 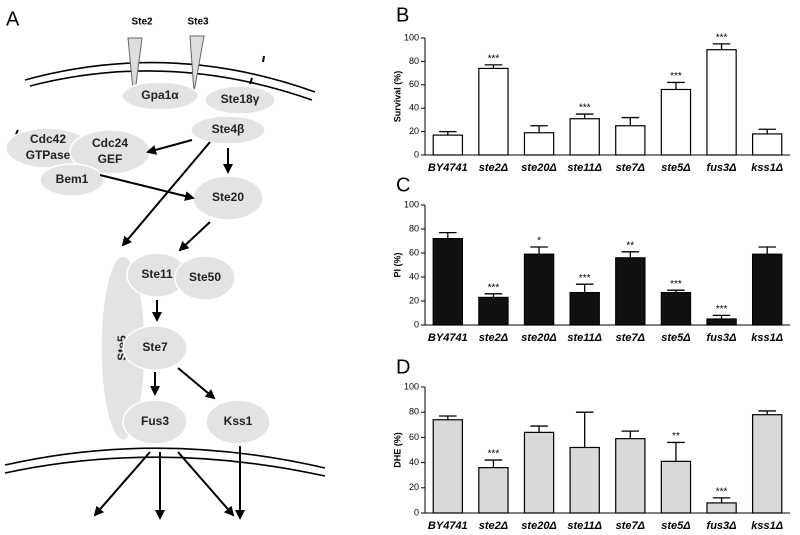 I want to click on node-label: GTPase, so click(x=48, y=155).